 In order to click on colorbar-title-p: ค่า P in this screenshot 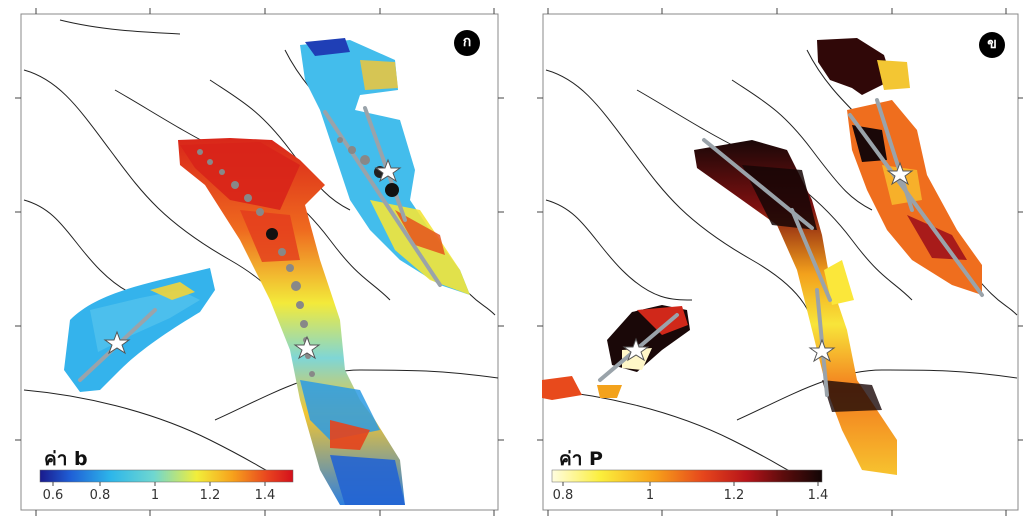, I will do `click(581, 459)`.